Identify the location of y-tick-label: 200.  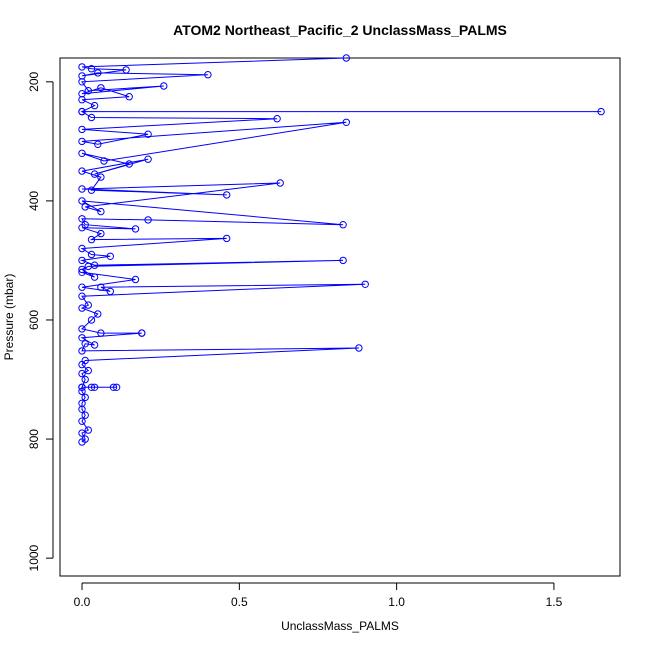
(34, 81).